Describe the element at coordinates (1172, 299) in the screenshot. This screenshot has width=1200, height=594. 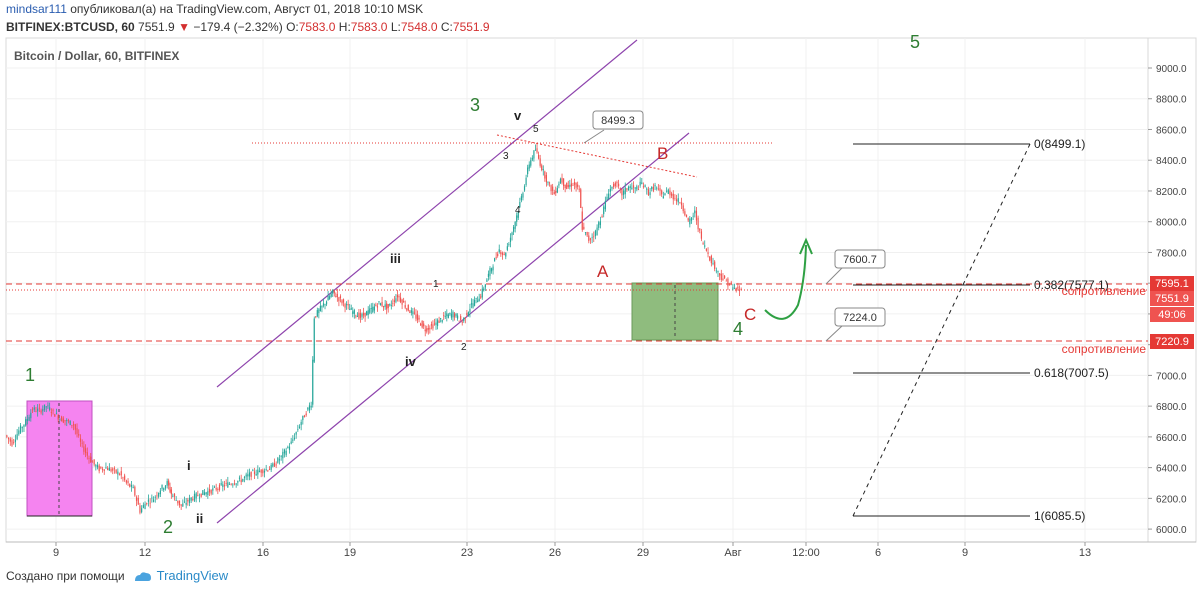
I see `badge-text: 7551.9` at that location.